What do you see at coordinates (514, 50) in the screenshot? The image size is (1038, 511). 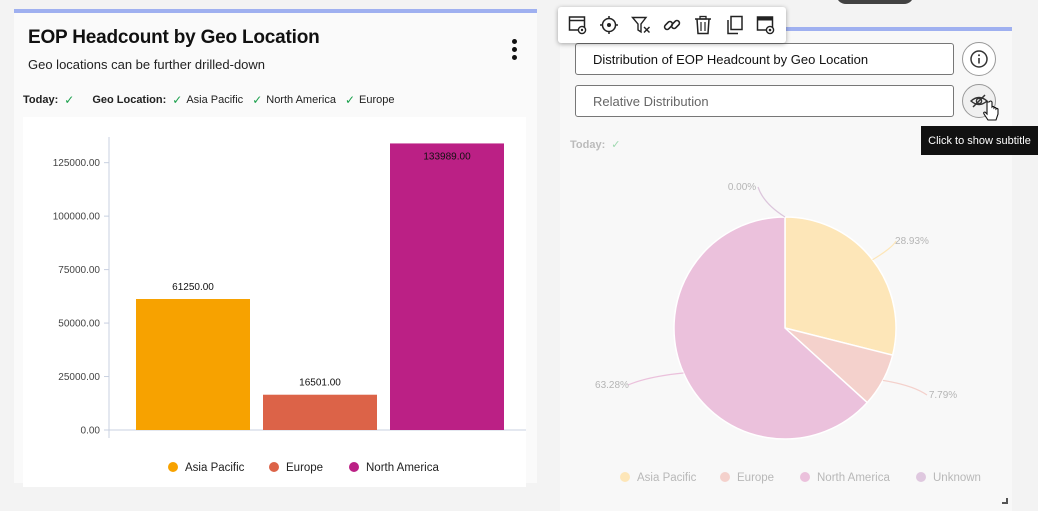 I see `kebab-menu-icon` at bounding box center [514, 50].